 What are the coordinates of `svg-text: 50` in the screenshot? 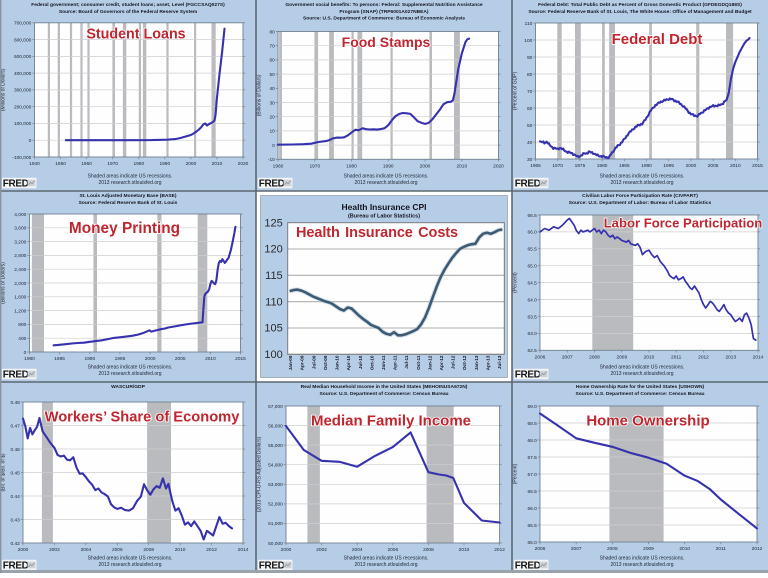 It's located at (272, 75).